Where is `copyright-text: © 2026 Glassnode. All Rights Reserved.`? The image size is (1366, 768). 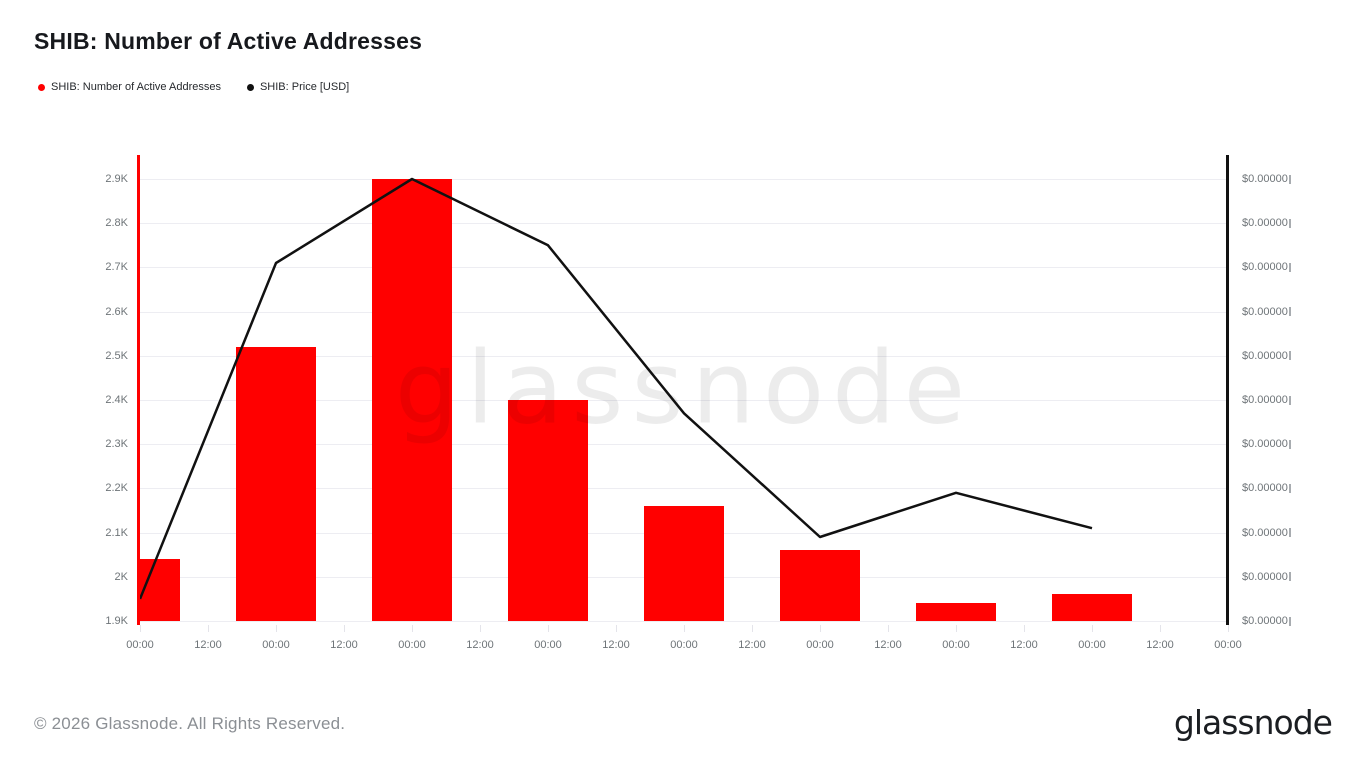
copyright-text: © 2026 Glassnode. All Rights Reserved. is located at coordinates (190, 723).